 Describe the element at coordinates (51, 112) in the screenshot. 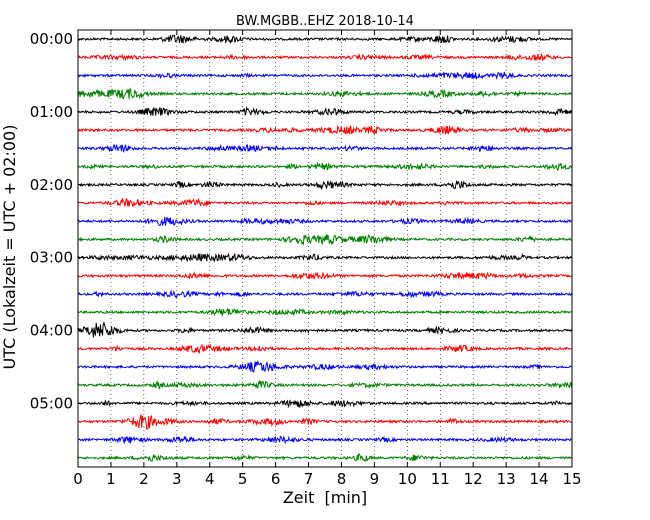

I see `y-tick-label: 01:00` at that location.